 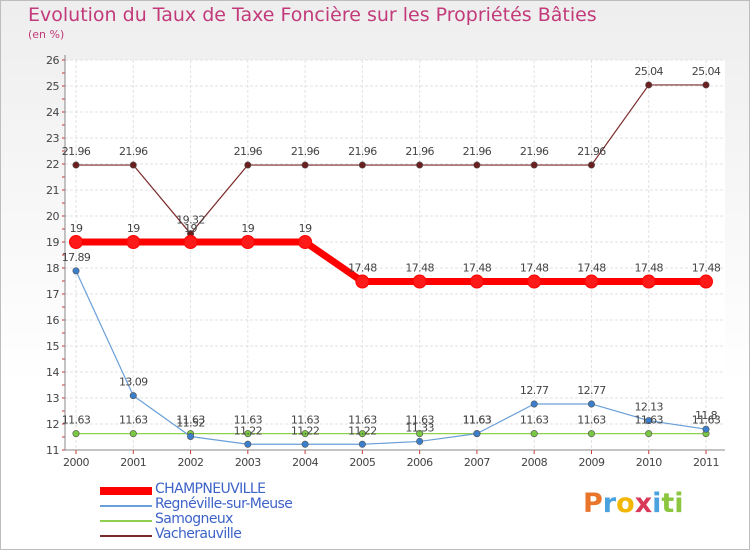 I want to click on proxiti-logo: Proxiti, so click(x=633, y=503).